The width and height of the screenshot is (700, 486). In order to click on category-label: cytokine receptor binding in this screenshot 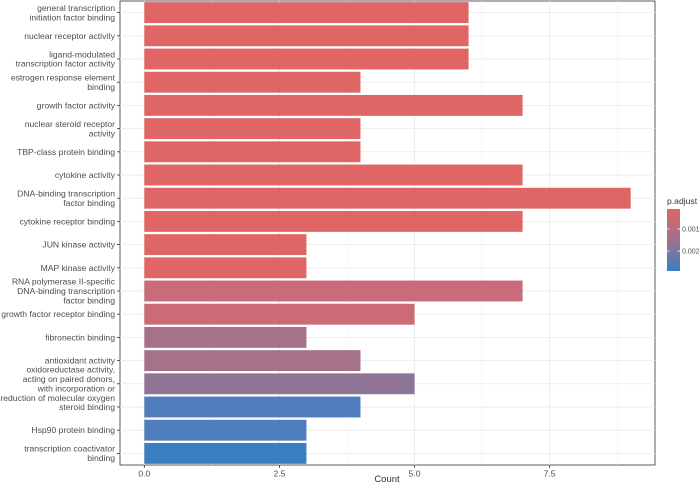, I will do `click(67, 221)`.